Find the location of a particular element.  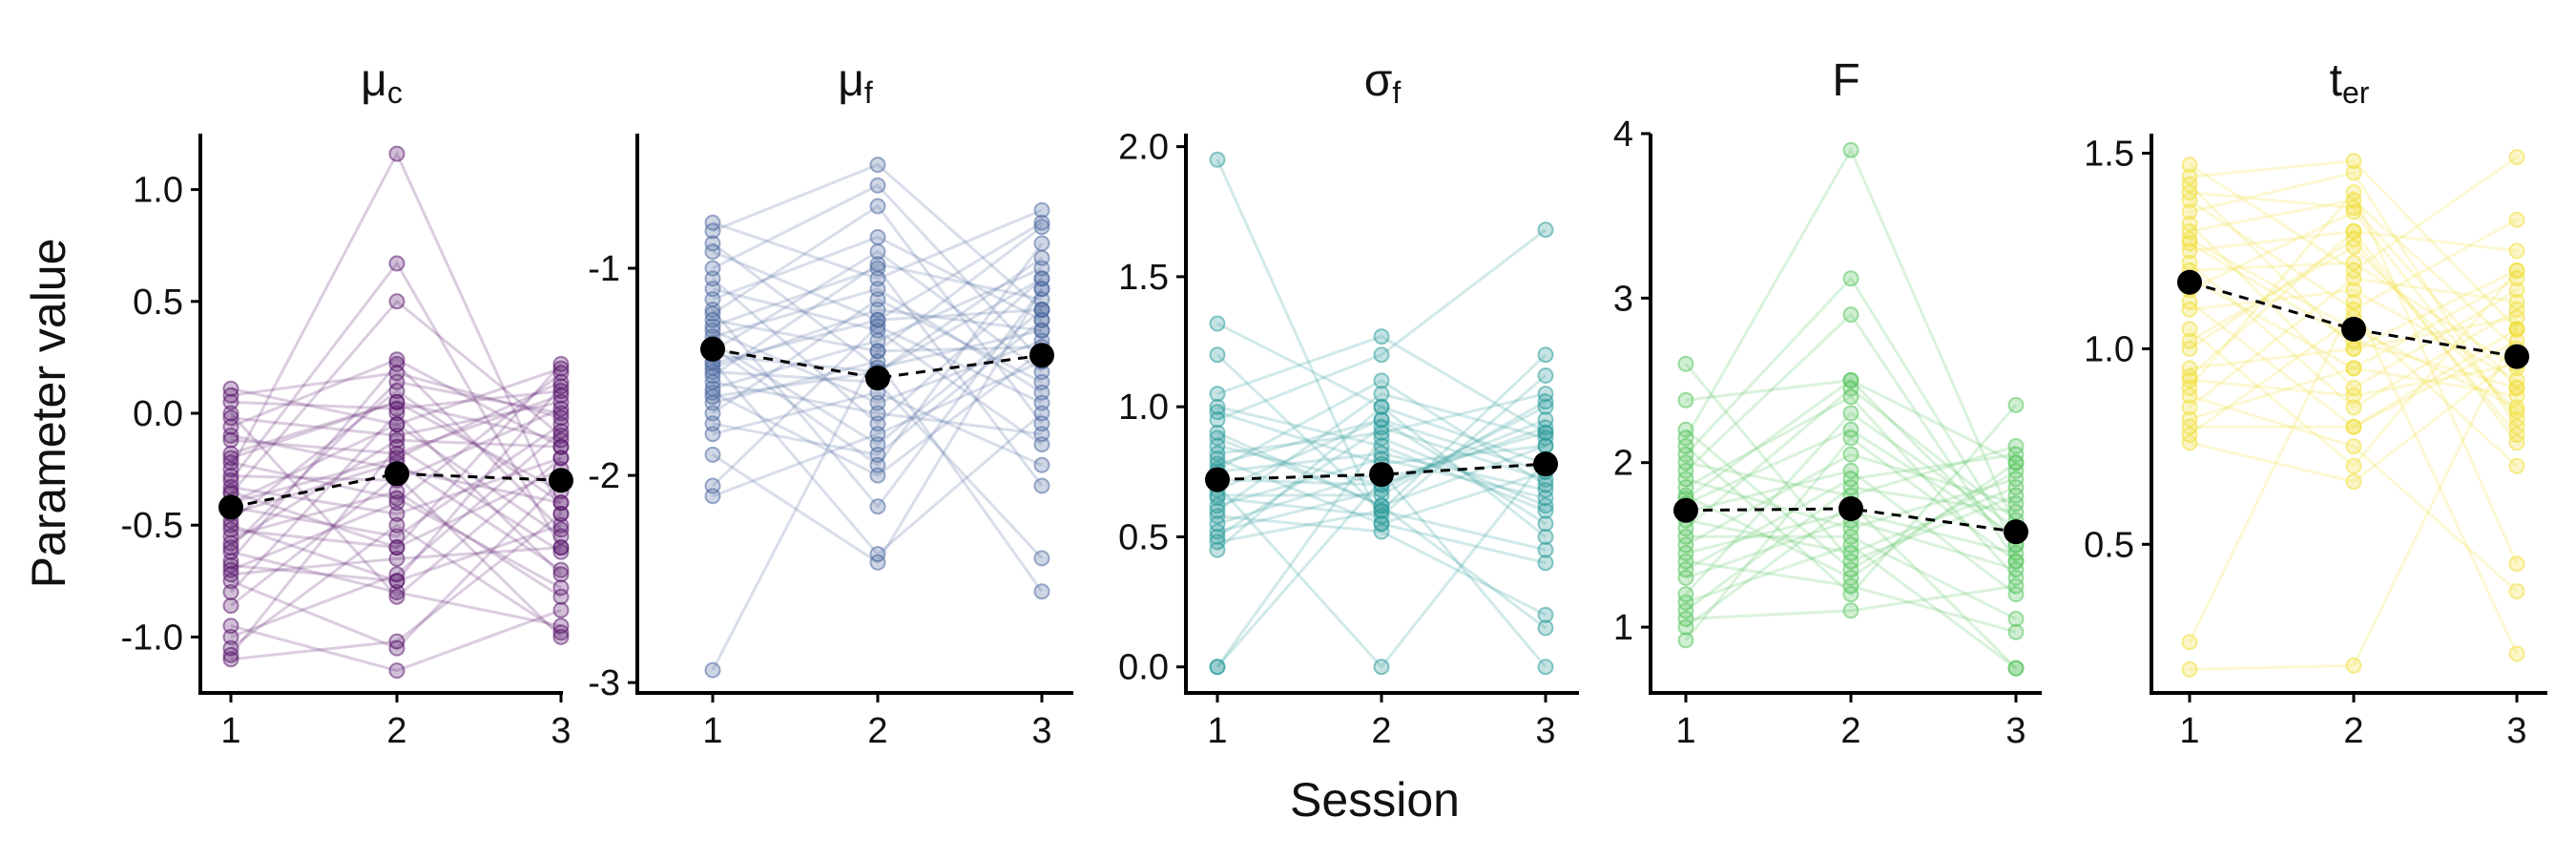

facet-title-main: σ is located at coordinates (1378, 80).